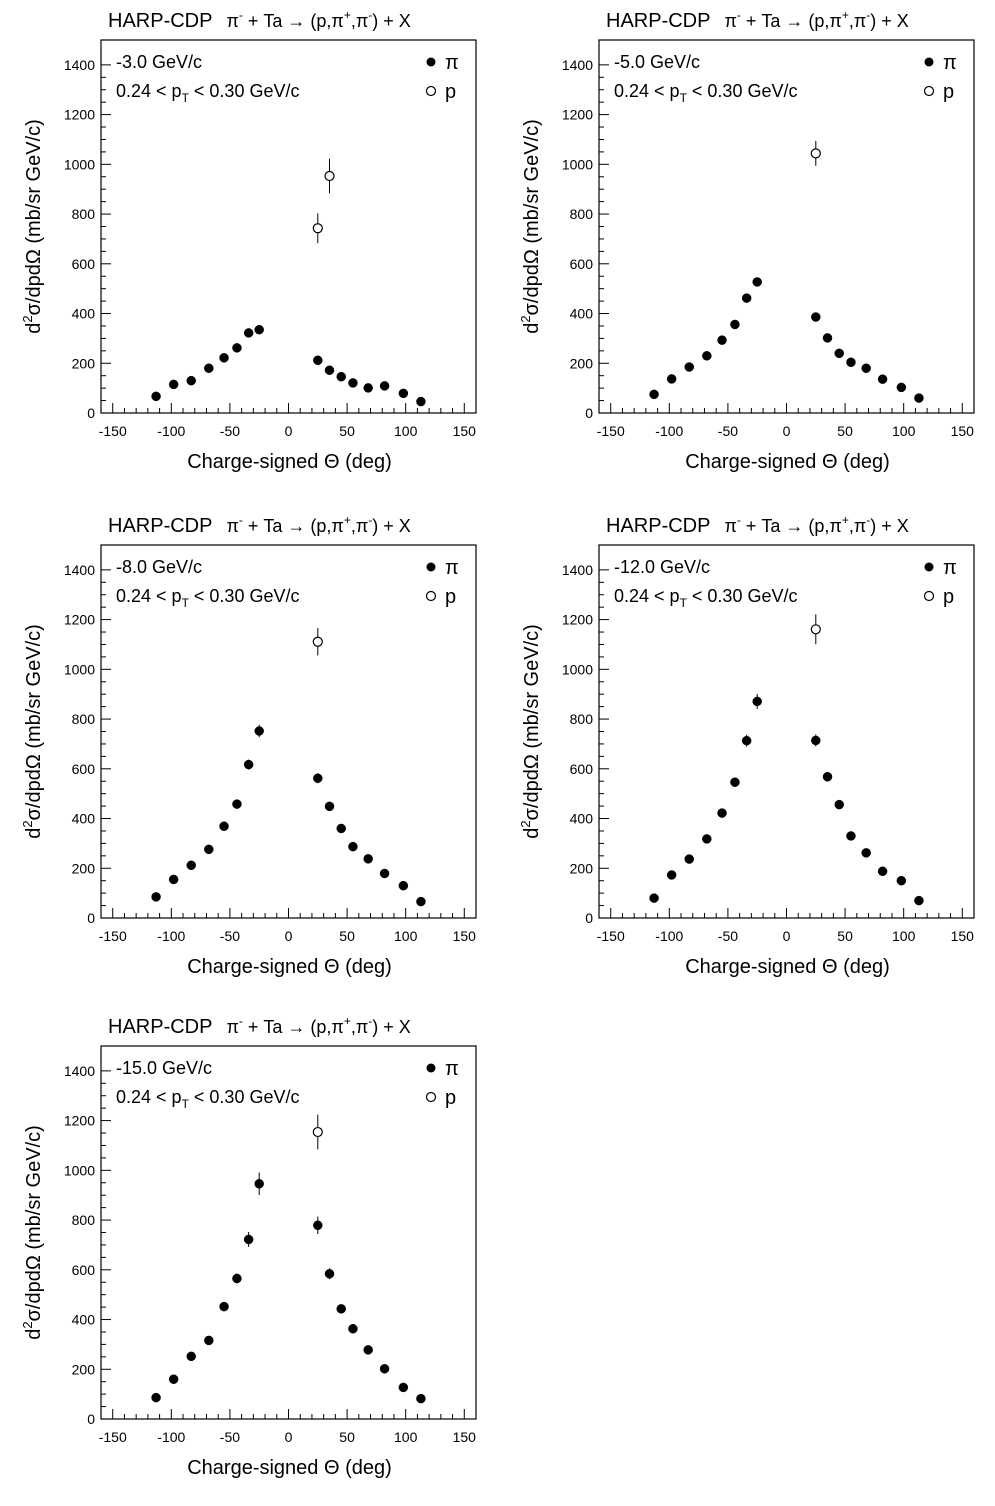 The image size is (995, 1506). What do you see at coordinates (577, 164) in the screenshot?
I see `y-tick-label: 1000` at bounding box center [577, 164].